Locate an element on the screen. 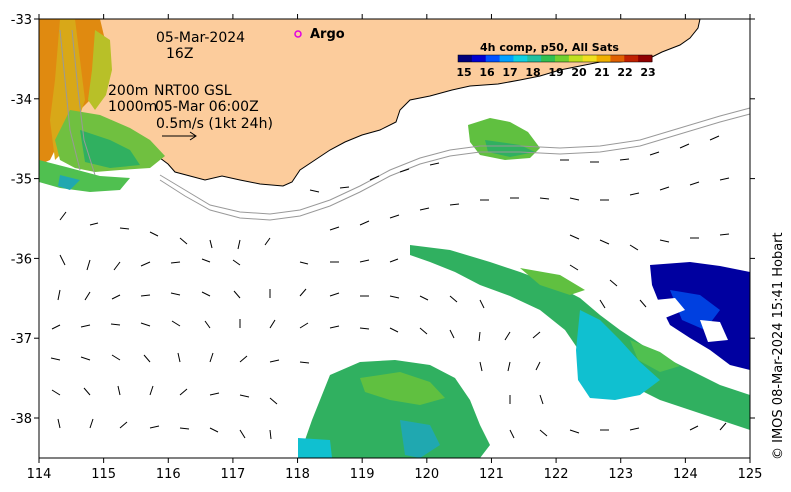 This screenshot has width=791, height=492. colorbar-tick-label: 22 is located at coordinates (624, 72).